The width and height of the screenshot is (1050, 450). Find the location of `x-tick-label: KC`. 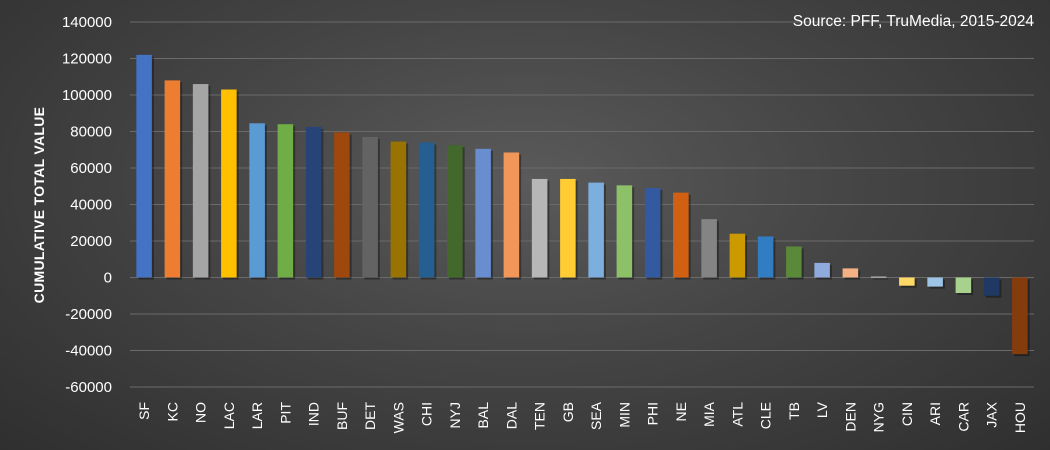

x-tick-label: KC is located at coordinates (172, 411).